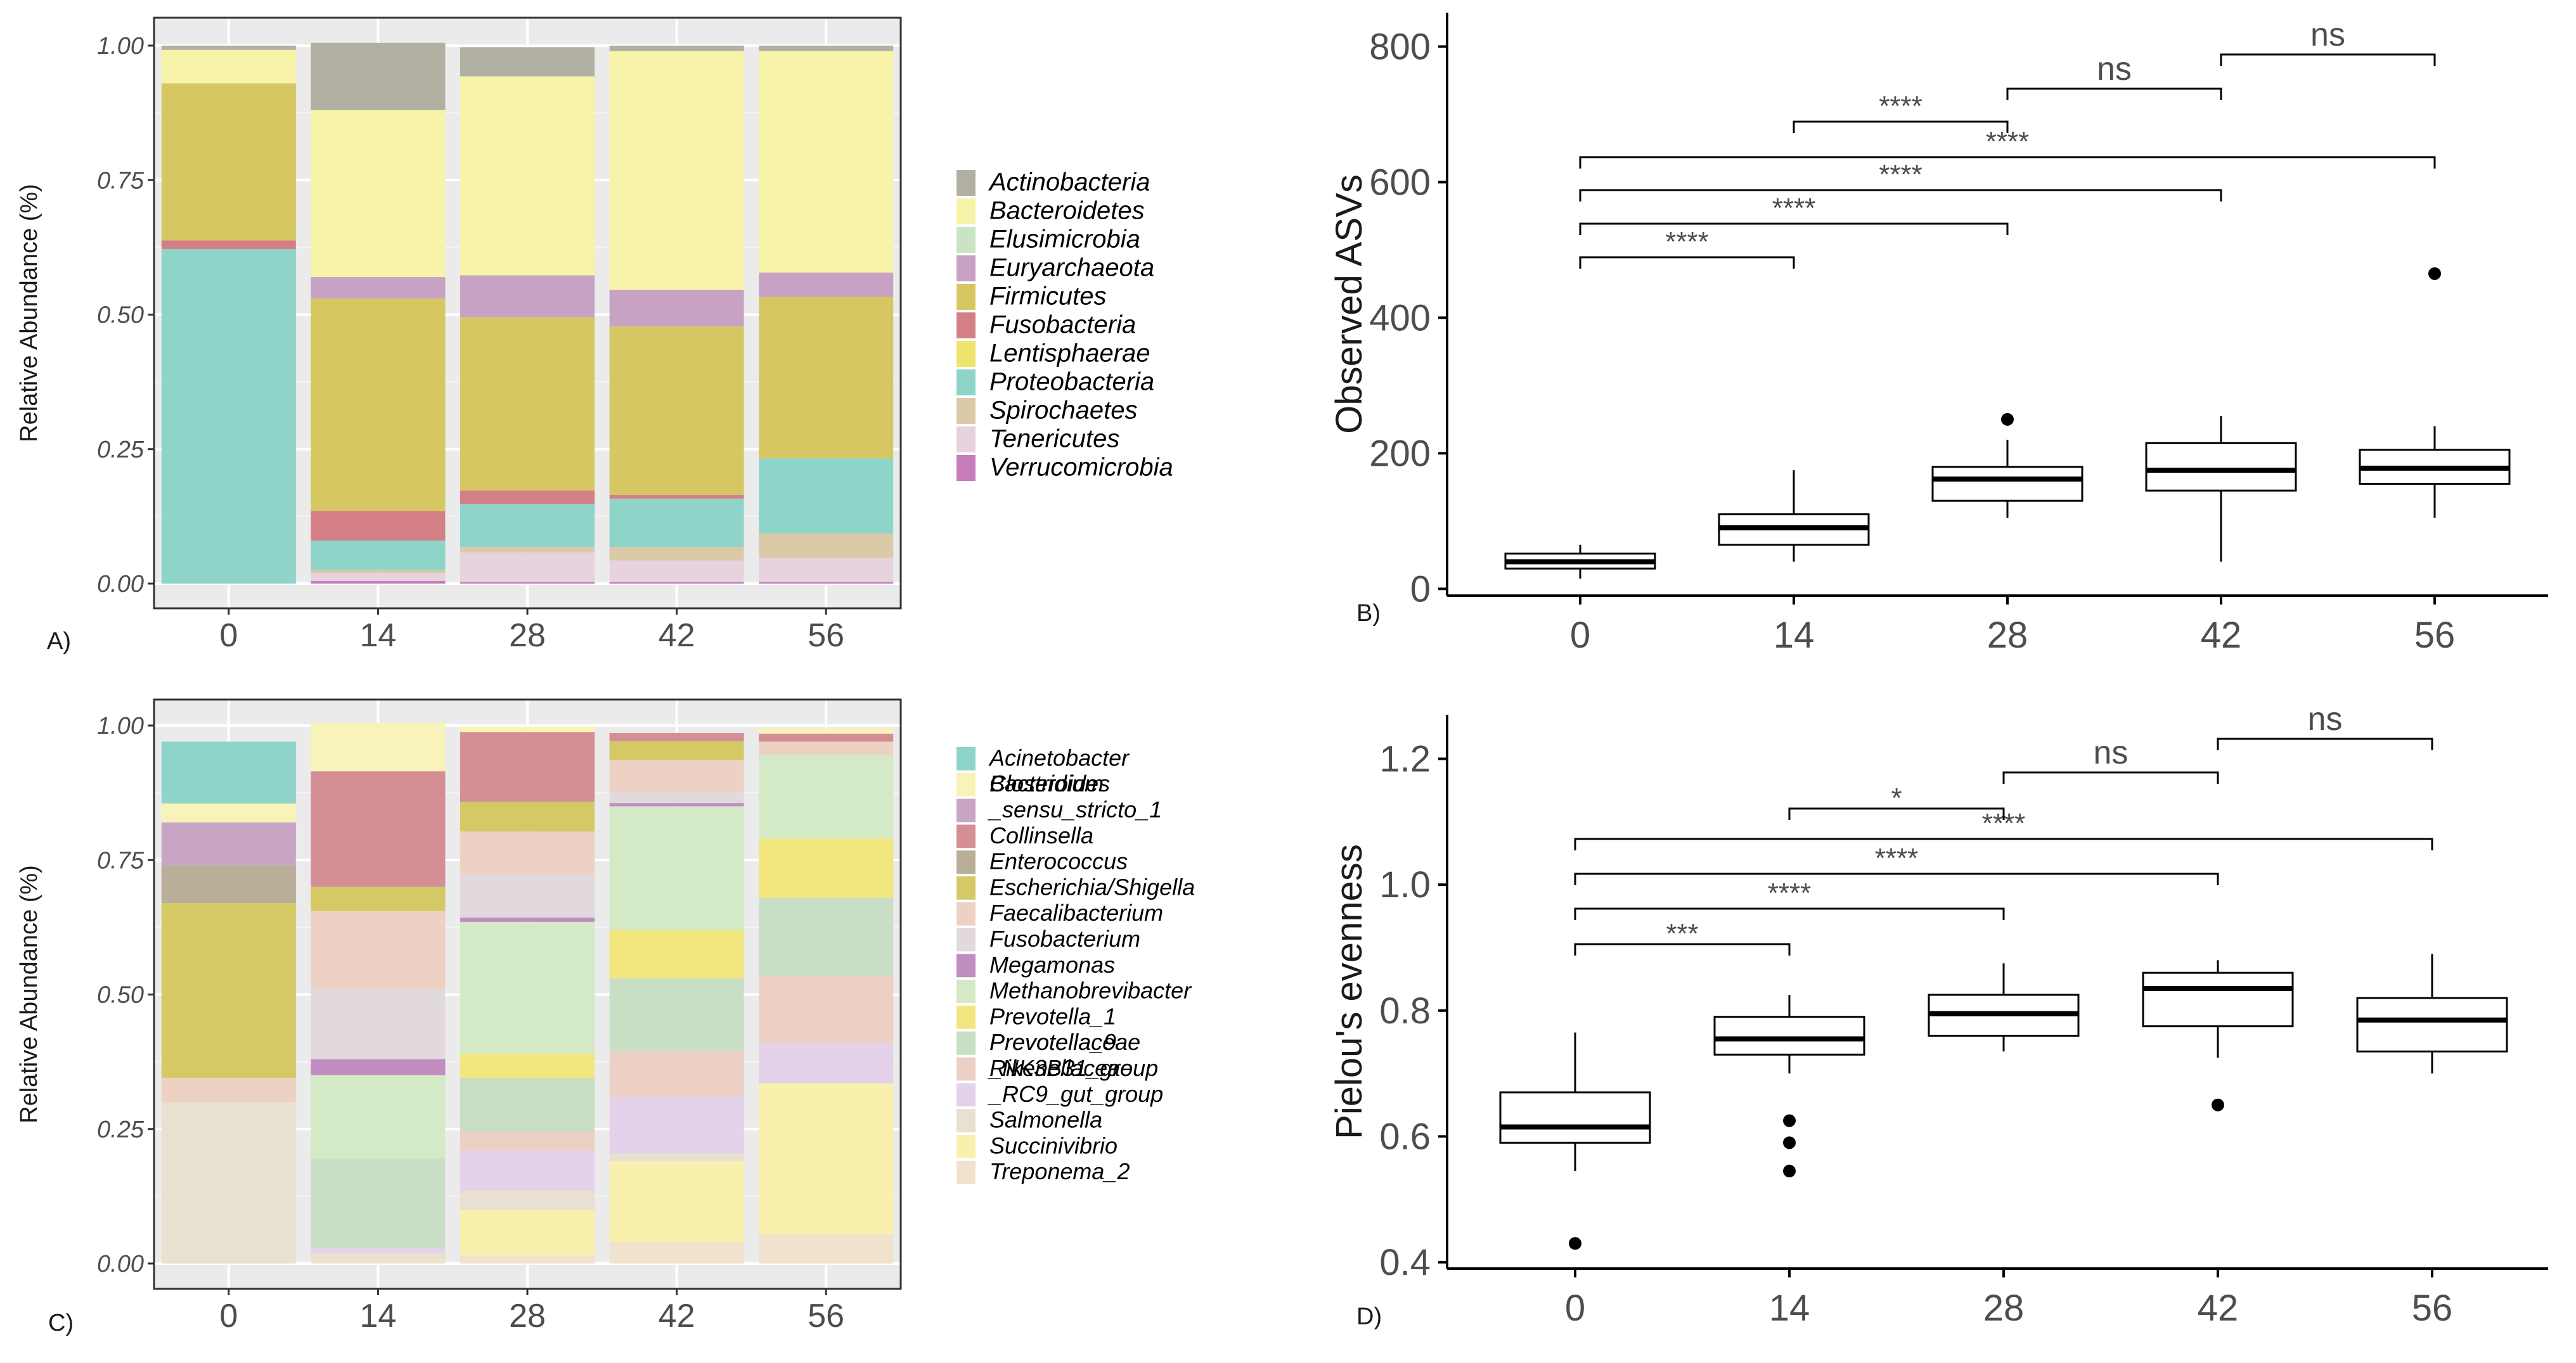 This screenshot has width=2576, height=1363. Describe the element at coordinates (1054, 438) in the screenshot. I see `legend-label: Tenericutes` at that location.